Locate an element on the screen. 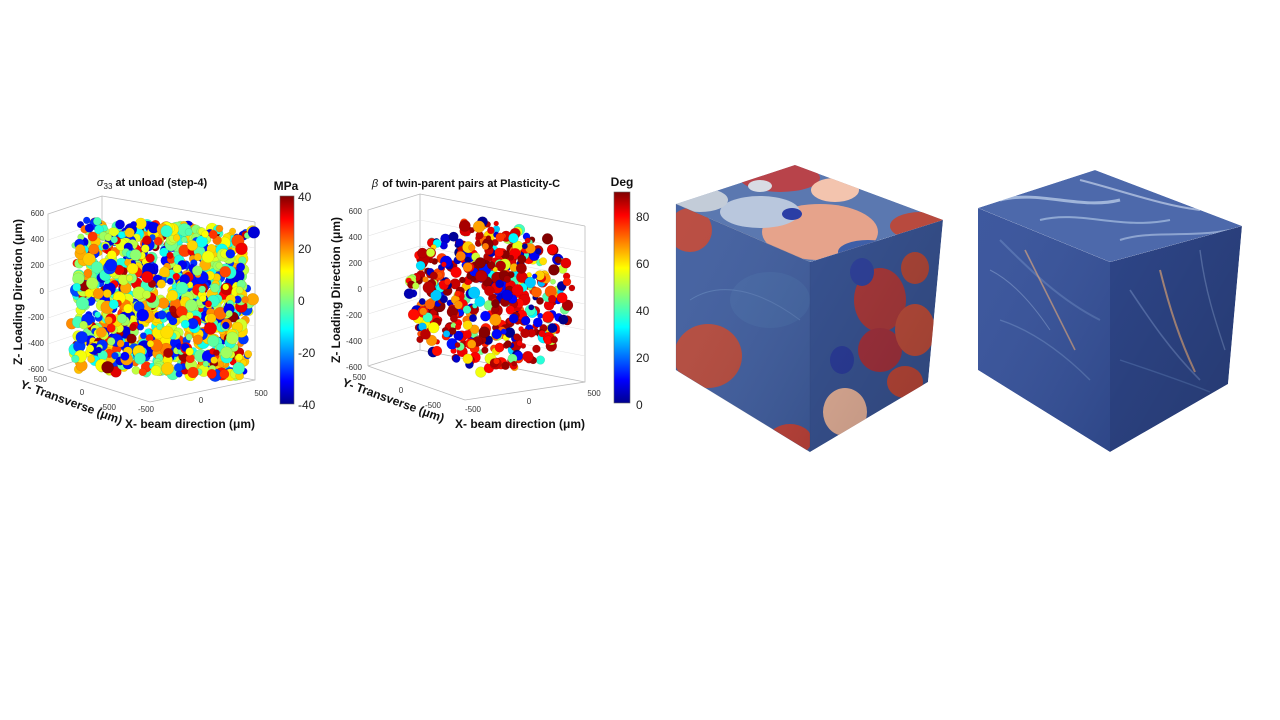 This screenshot has height=720, width=1280. chart-2-title-text: of twin-parent pairs at Plasticity-C is located at coordinates (471, 184).